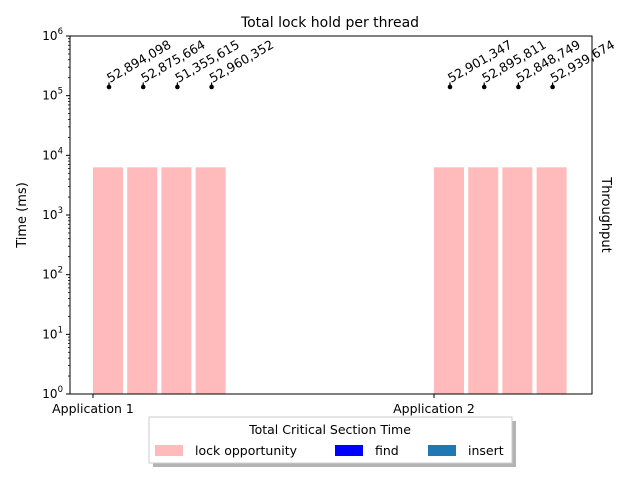 The image size is (640, 484). What do you see at coordinates (329, 429) in the screenshot?
I see `legend-title: Total Critical Section Time` at bounding box center [329, 429].